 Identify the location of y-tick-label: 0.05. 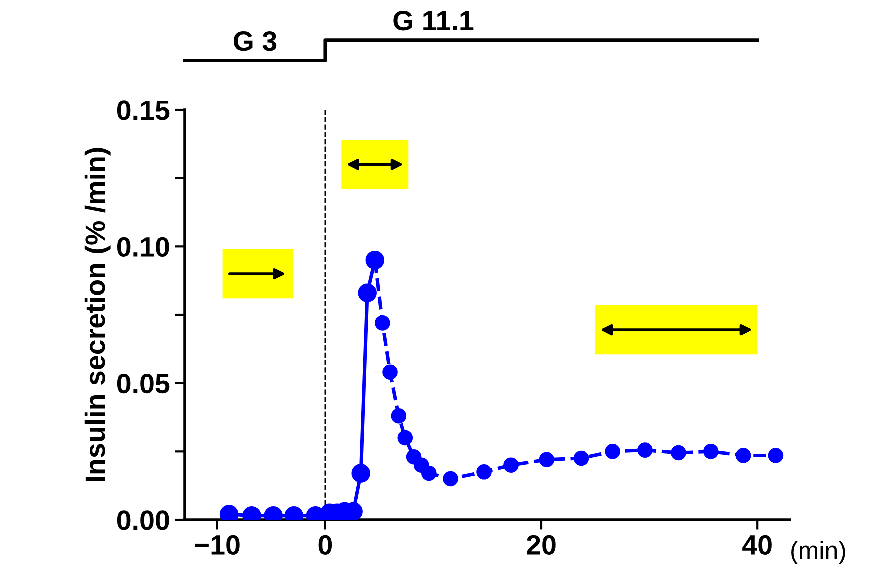
(143, 384).